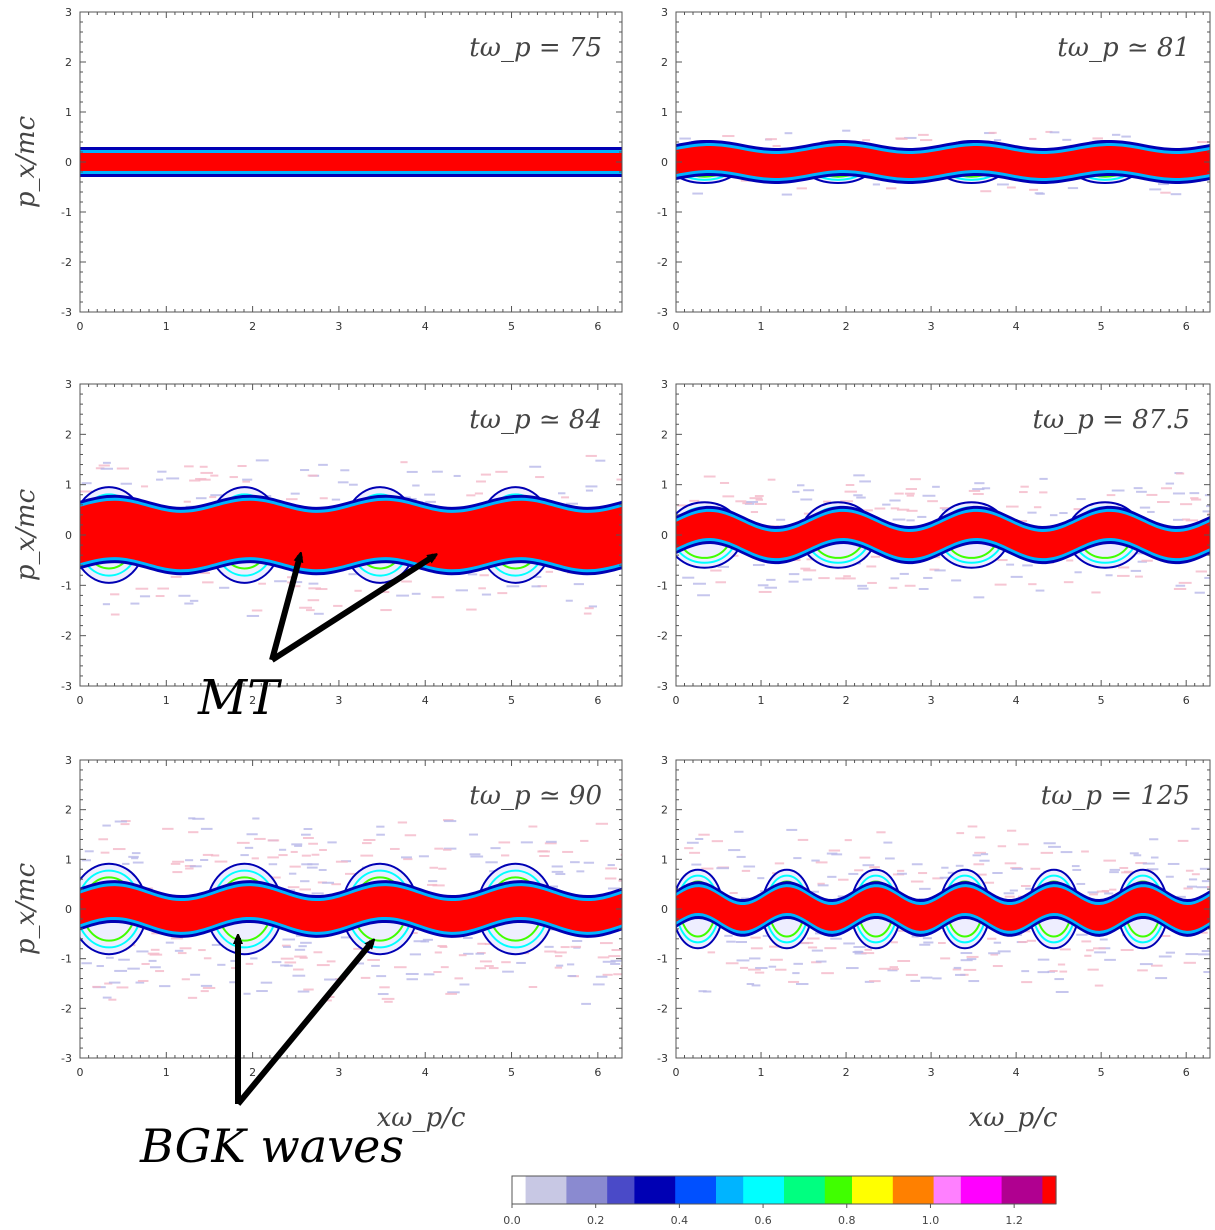 This screenshot has width=1215, height=1230. What do you see at coordinates (680, 1220) in the screenshot?
I see `colorbar-tick-label: 0.4` at bounding box center [680, 1220].